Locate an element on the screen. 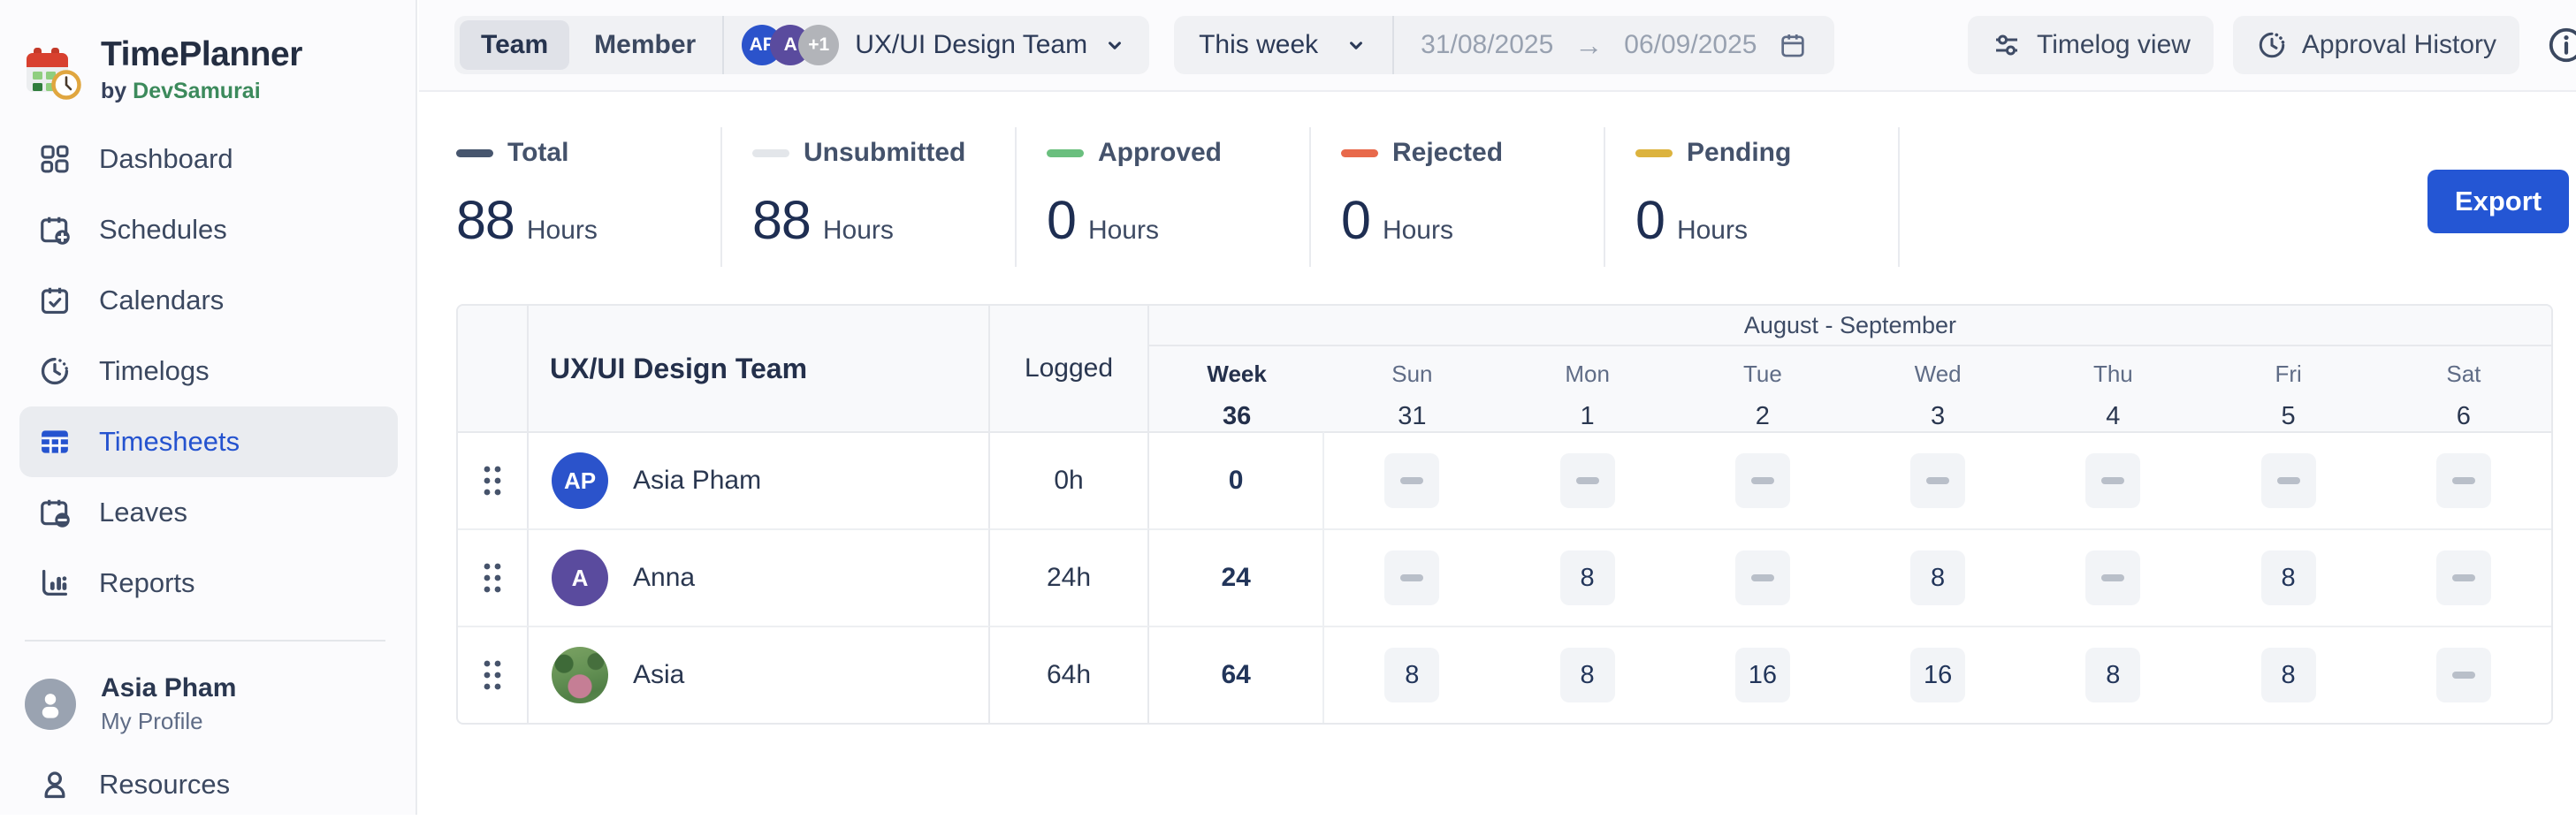 The image size is (2576, 820). stat-unsubmitted: Unsubmitted 88 Hours is located at coordinates (867, 197).